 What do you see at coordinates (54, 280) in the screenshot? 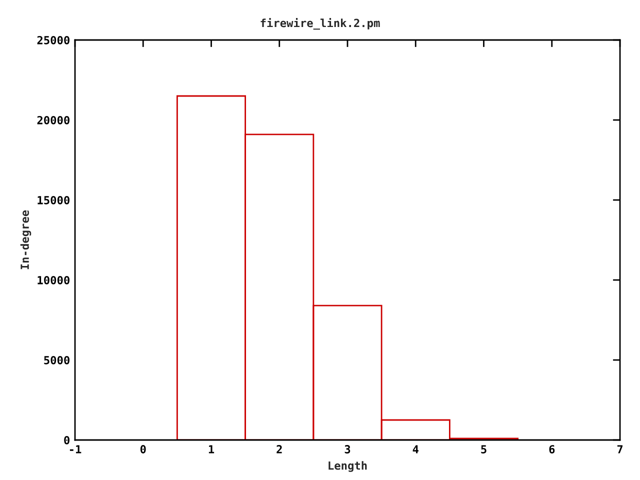
I see `y-tick-label: 10000` at bounding box center [54, 280].